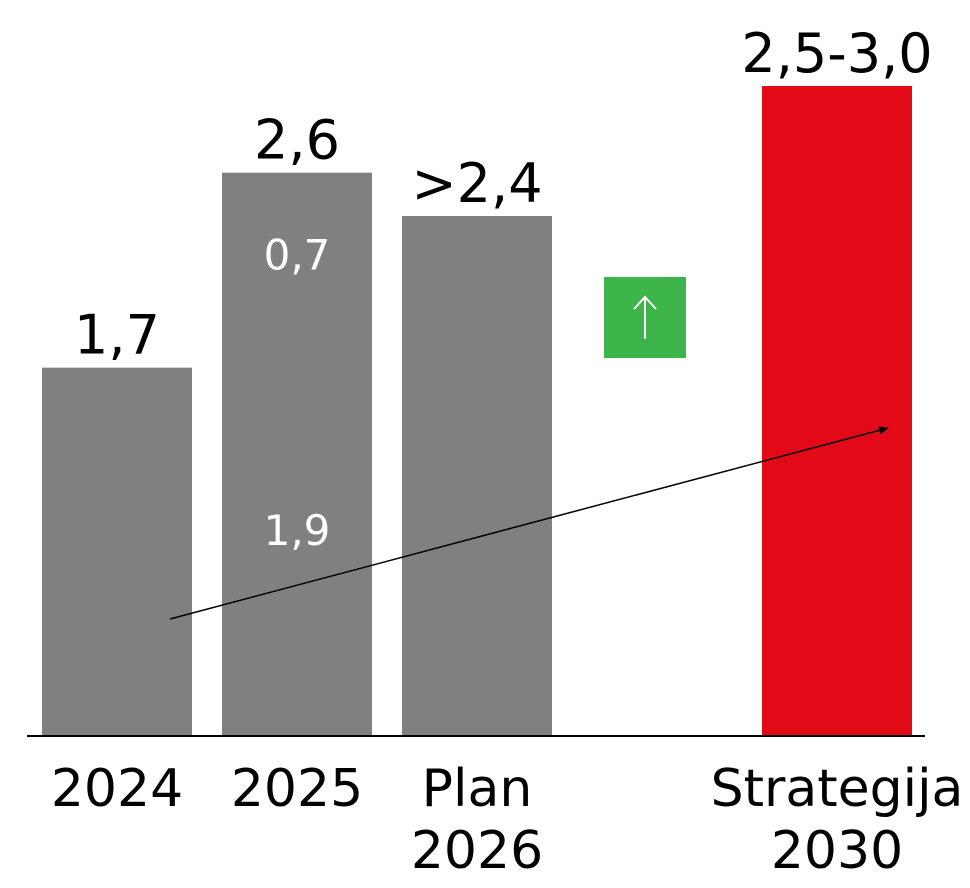 Image resolution: width=970 pixels, height=888 pixels. Describe the element at coordinates (297, 393) in the screenshot. I see `segment-labels-layer: 1,9 0,7` at that location.